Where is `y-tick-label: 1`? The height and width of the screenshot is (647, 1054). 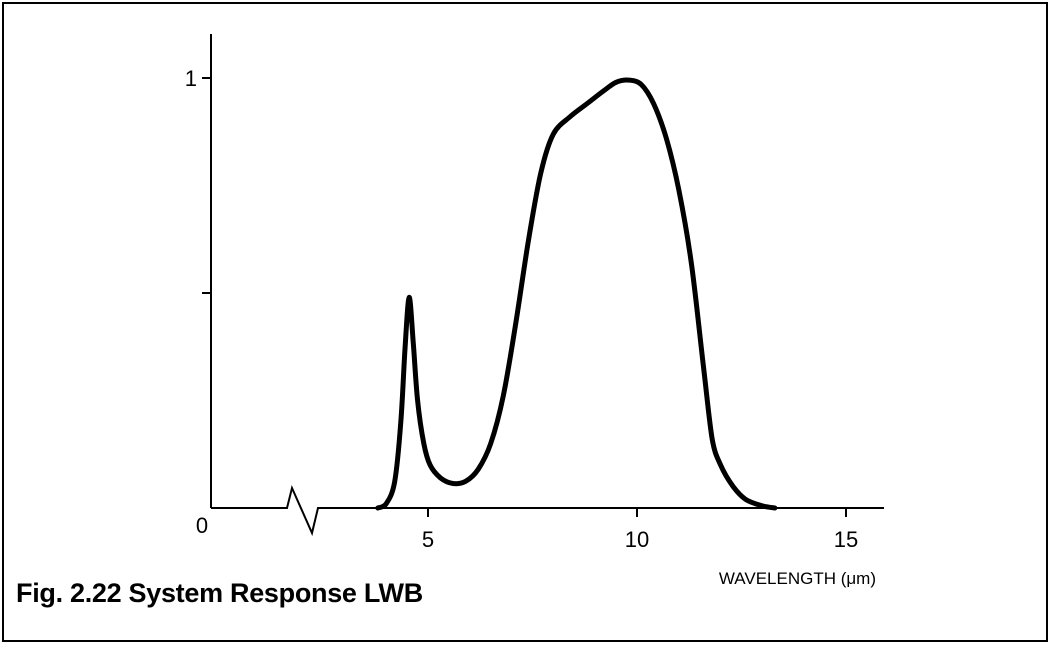 y-tick-label: 1 is located at coordinates (191, 78).